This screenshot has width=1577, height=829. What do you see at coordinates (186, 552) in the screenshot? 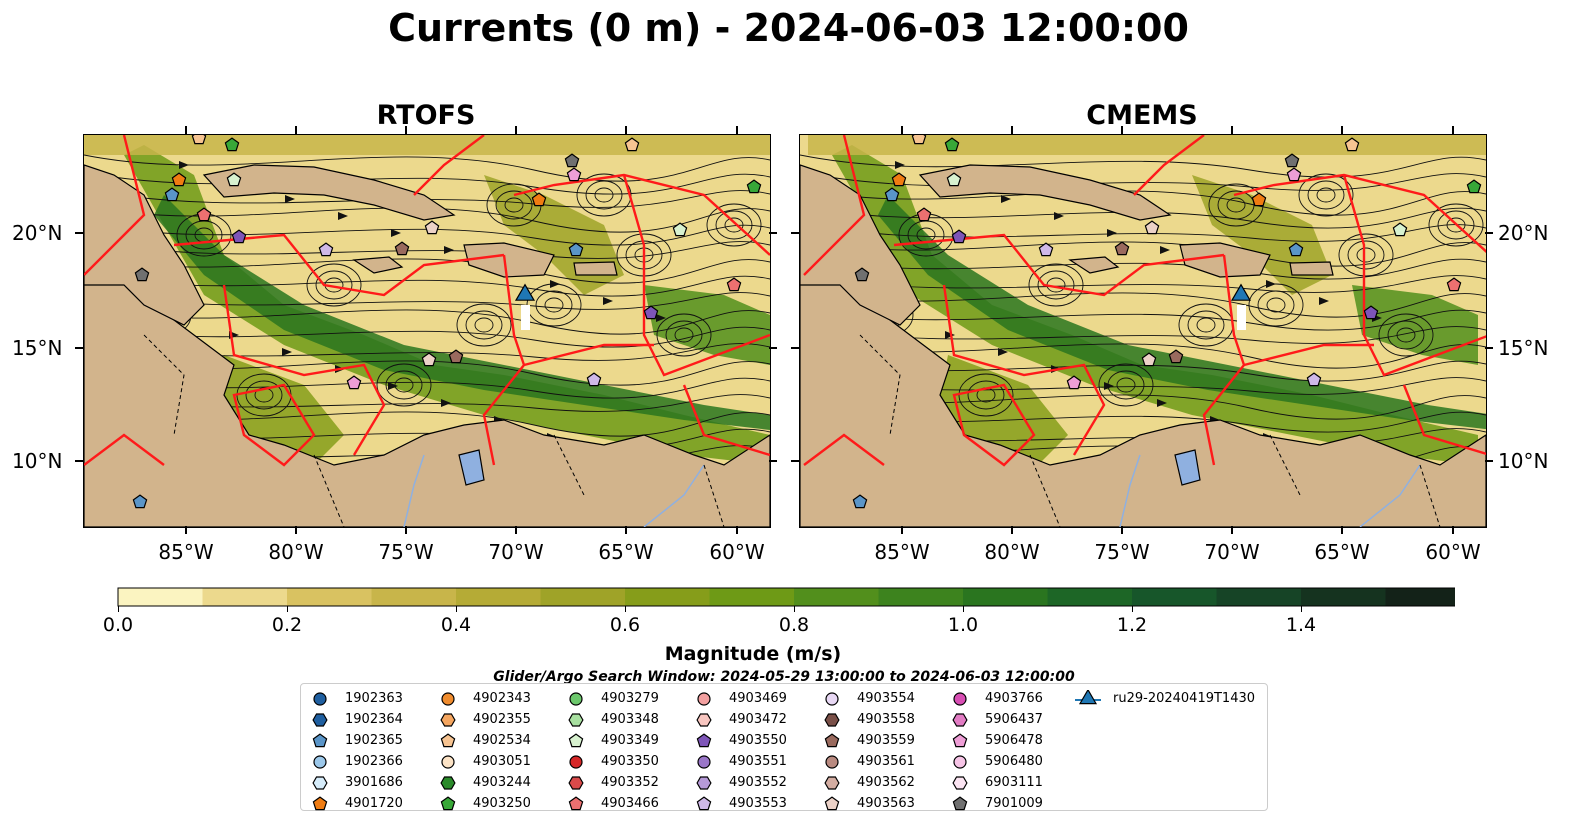
I see `lon-label: 85°W` at bounding box center [186, 552].